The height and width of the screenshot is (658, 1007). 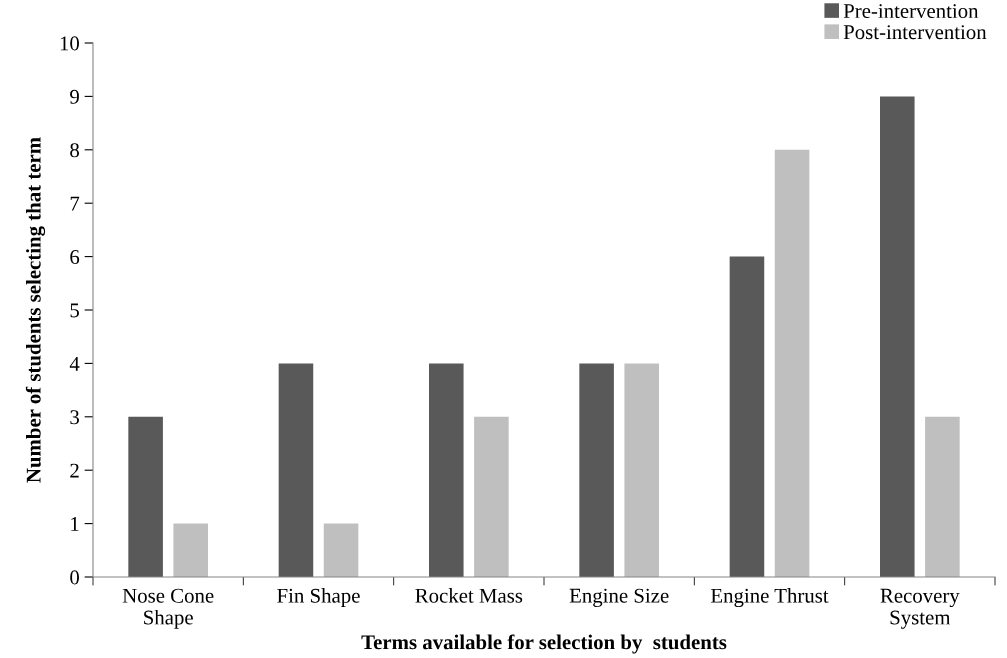 What do you see at coordinates (469, 595) in the screenshot?
I see `x-tick-label: Rocket Mass` at bounding box center [469, 595].